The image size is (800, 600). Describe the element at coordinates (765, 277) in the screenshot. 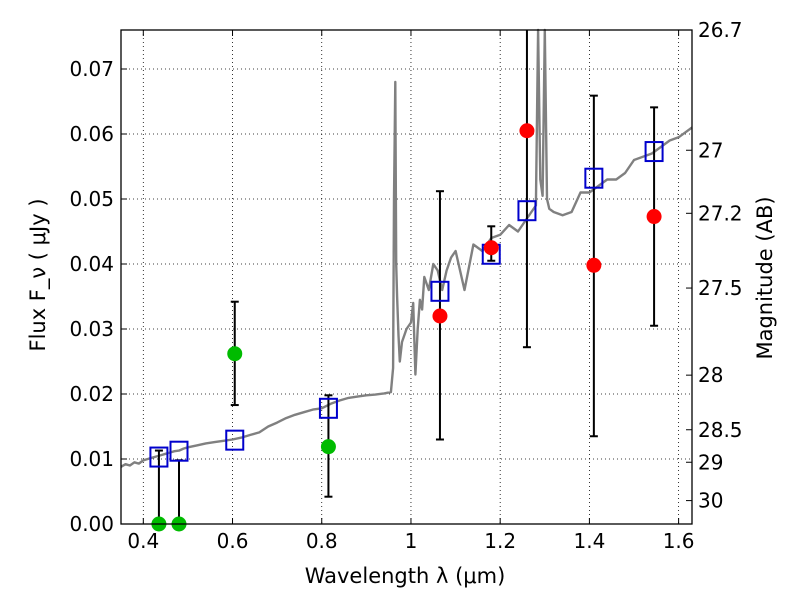

I see `y2-axis-label: Magnitude (AB)` at that location.